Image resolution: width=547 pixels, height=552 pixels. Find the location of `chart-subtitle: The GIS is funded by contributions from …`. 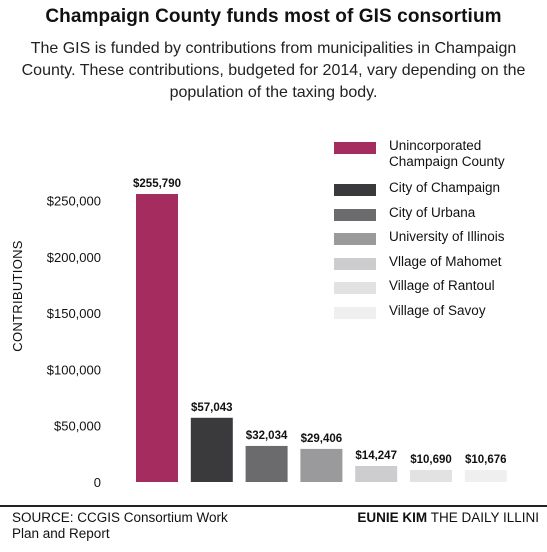

chart-subtitle: The GIS is funded by contributions from … is located at coordinates (273, 70).